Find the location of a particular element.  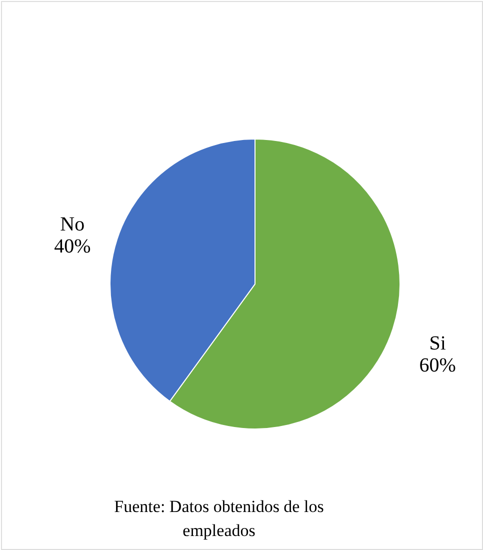

data-label: 60% is located at coordinates (437, 365).